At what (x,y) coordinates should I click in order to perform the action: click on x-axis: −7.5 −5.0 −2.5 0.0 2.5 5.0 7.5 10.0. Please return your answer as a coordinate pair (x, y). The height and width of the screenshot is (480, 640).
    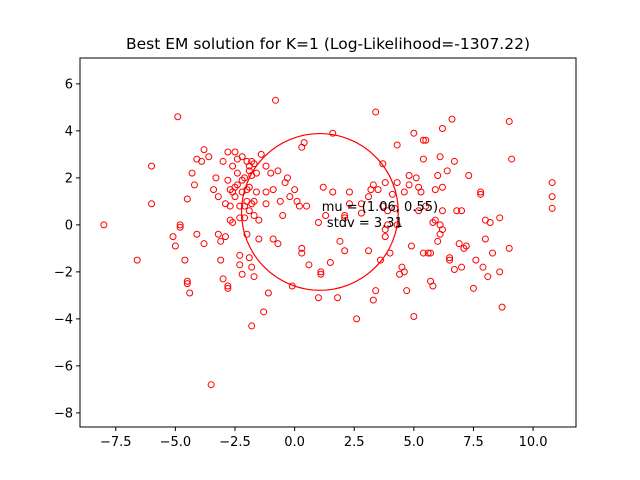
    Looking at the image, I should click on (324, 438).